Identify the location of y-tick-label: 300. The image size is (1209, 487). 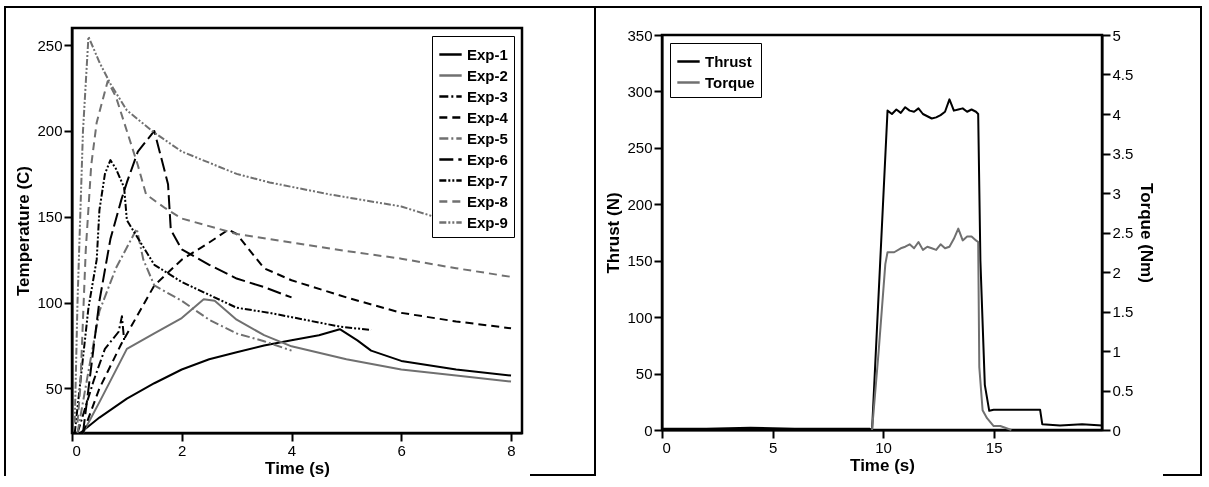
(640, 91).